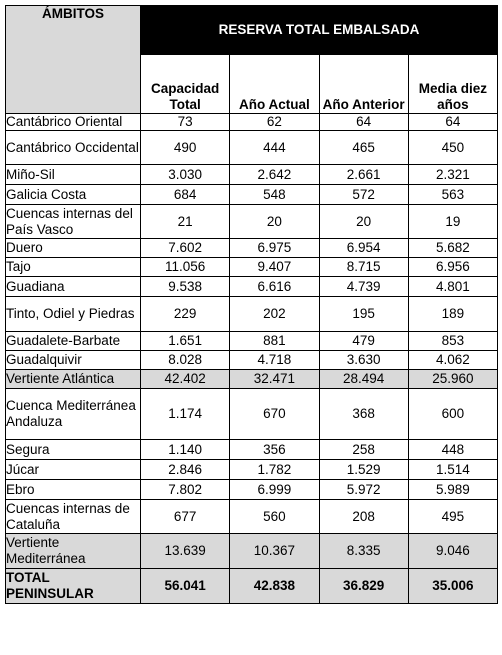  Describe the element at coordinates (274, 341) in the screenshot. I see `table-cell: 881` at that location.